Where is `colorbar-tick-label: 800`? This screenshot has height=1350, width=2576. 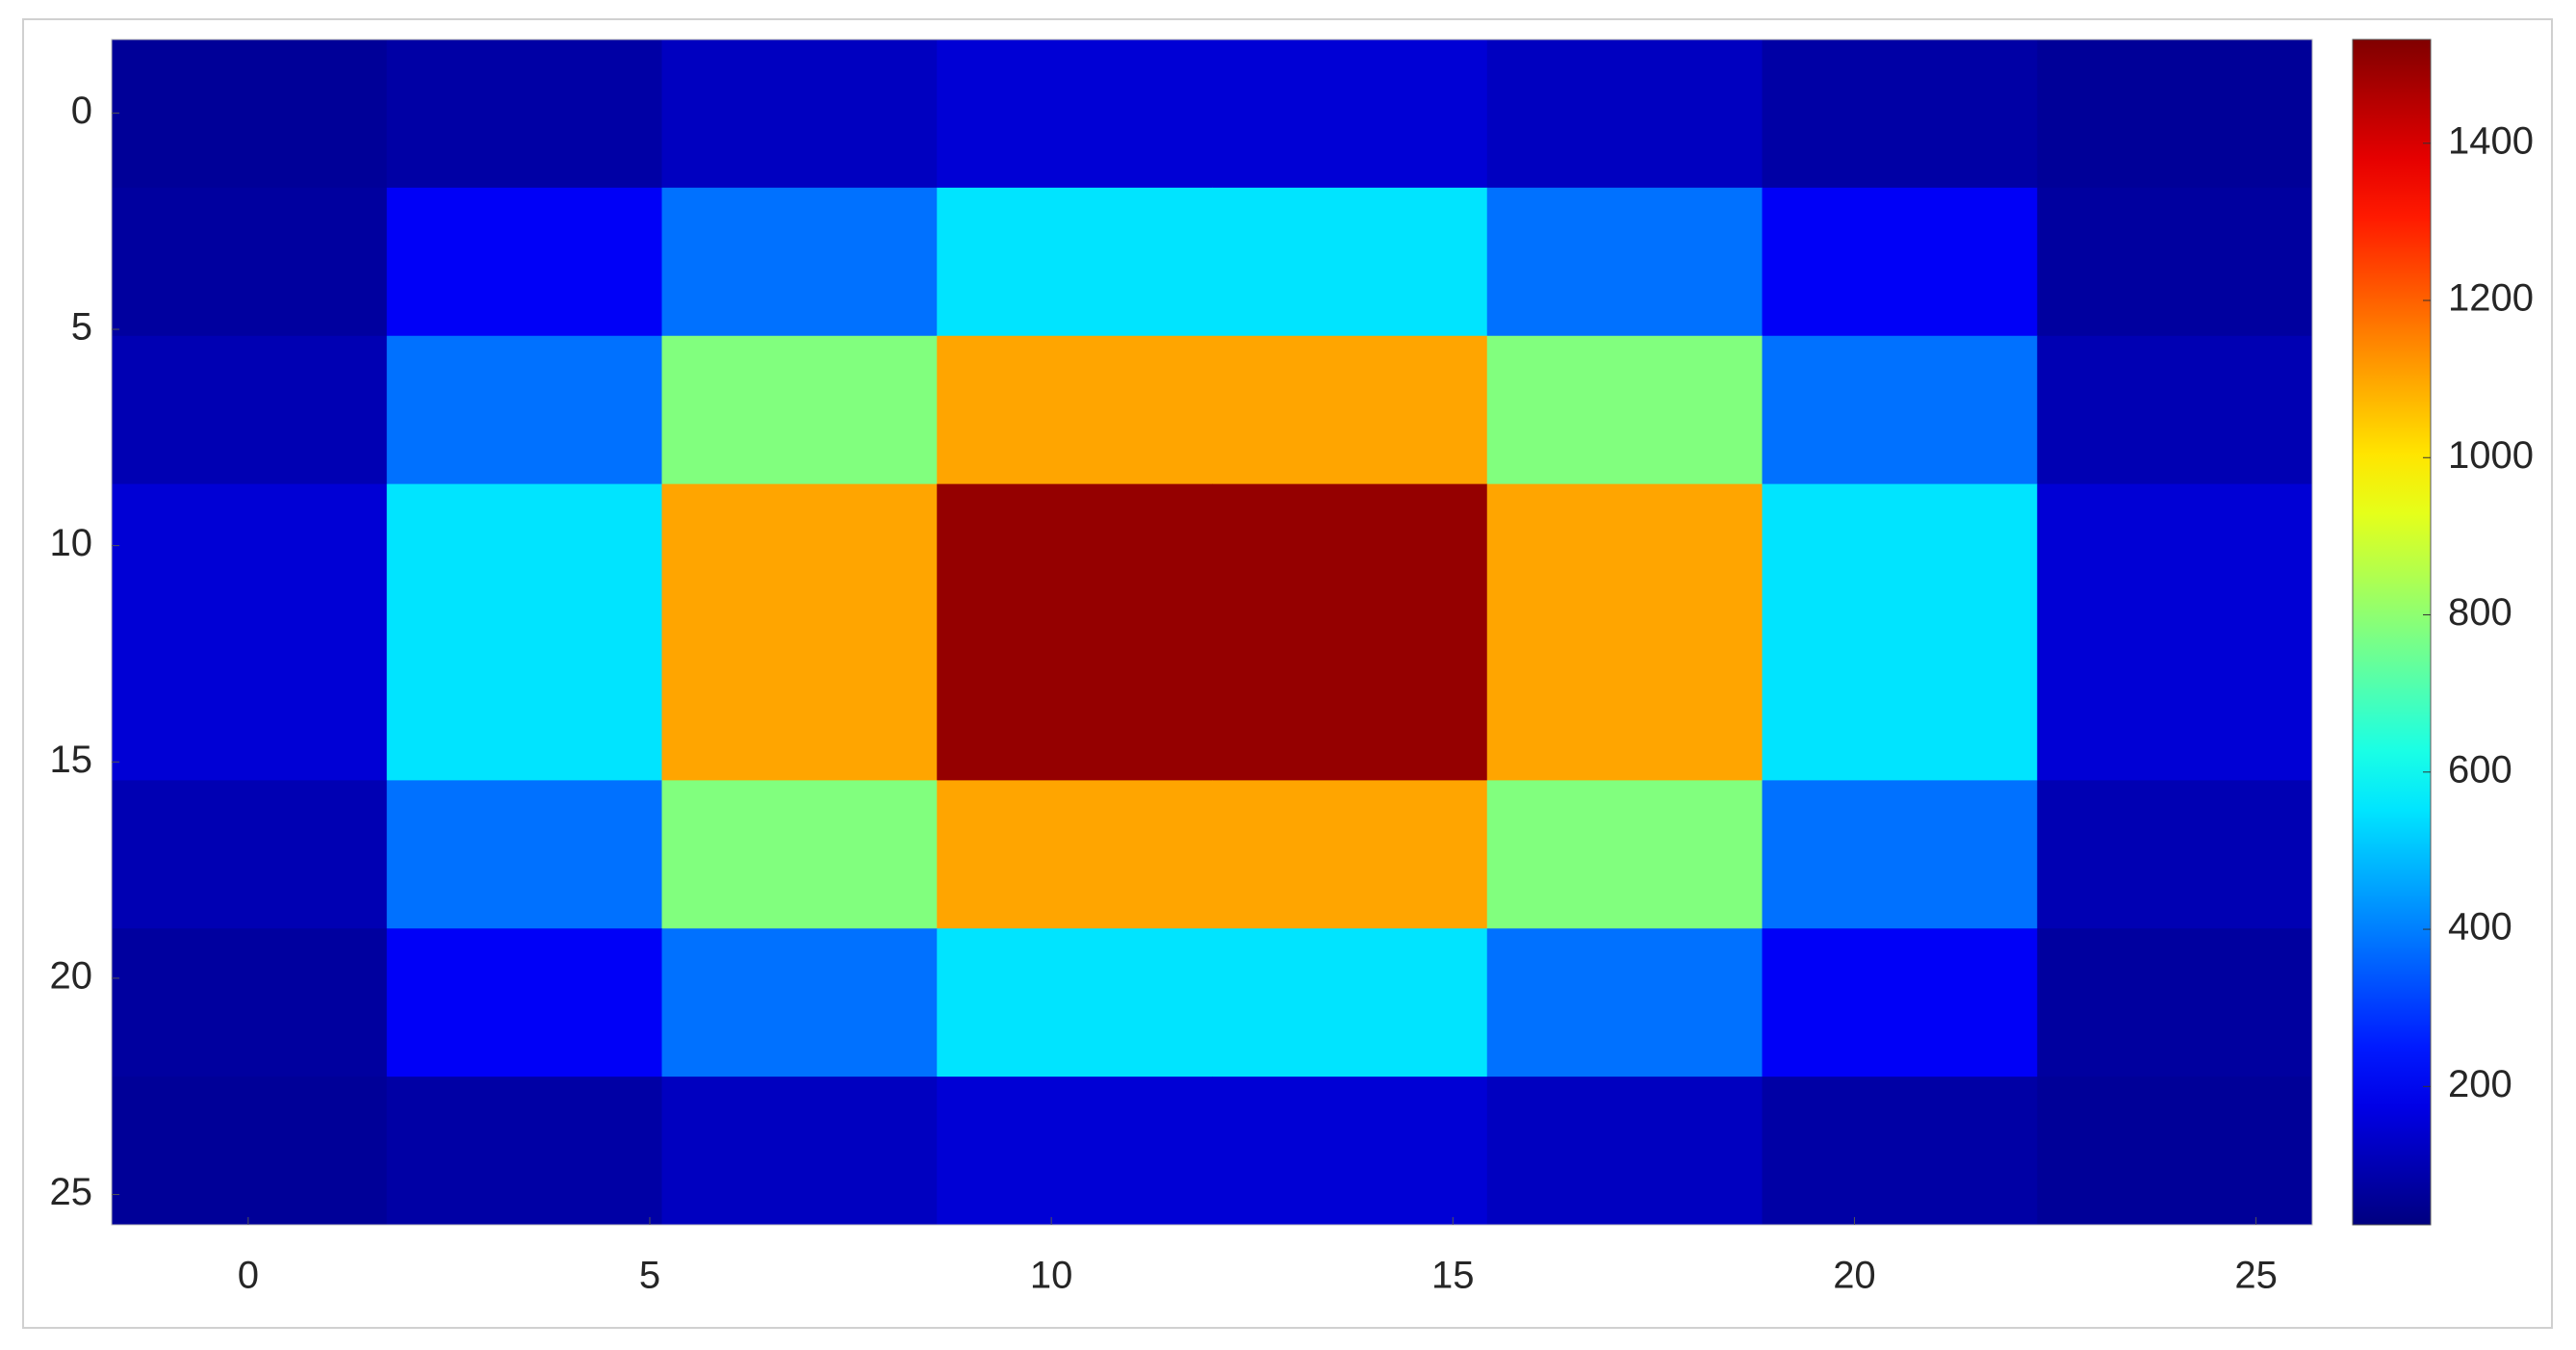
colorbar-tick-label: 800 is located at coordinates (2480, 612).